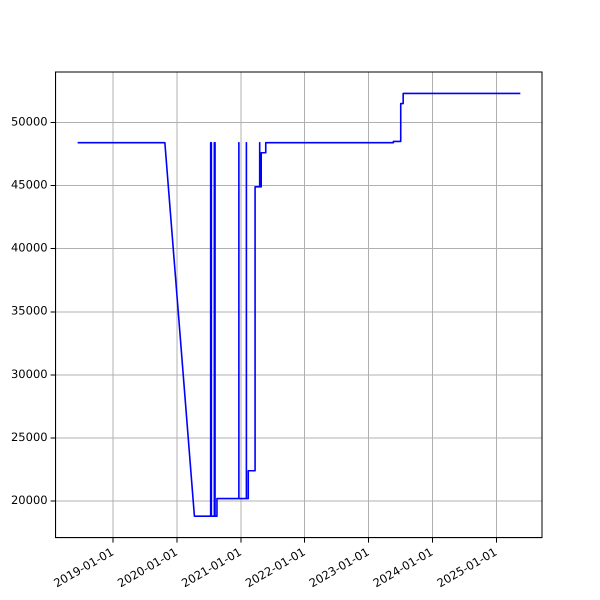  What do you see at coordinates (29, 311) in the screenshot?
I see `y-tick-label: 35000` at bounding box center [29, 311].